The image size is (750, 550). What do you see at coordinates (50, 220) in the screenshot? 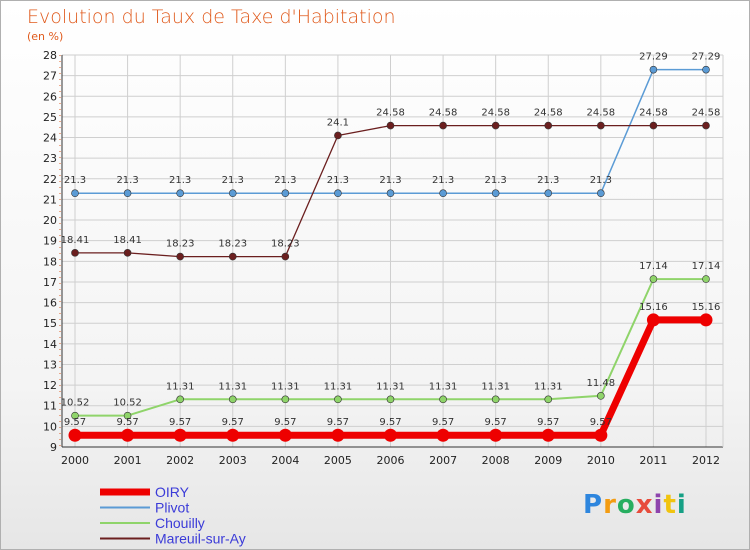
I see `y-tick-label: 20` at bounding box center [50, 220].